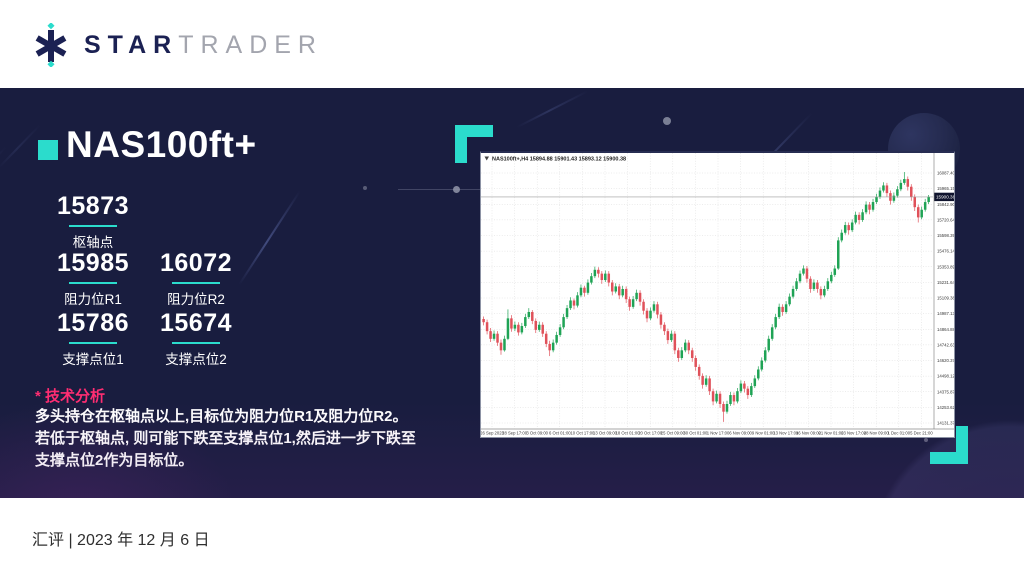  What do you see at coordinates (605, 433) in the screenshot?
I see `svg-text: 13 Oct 09:00` at bounding box center [605, 433].